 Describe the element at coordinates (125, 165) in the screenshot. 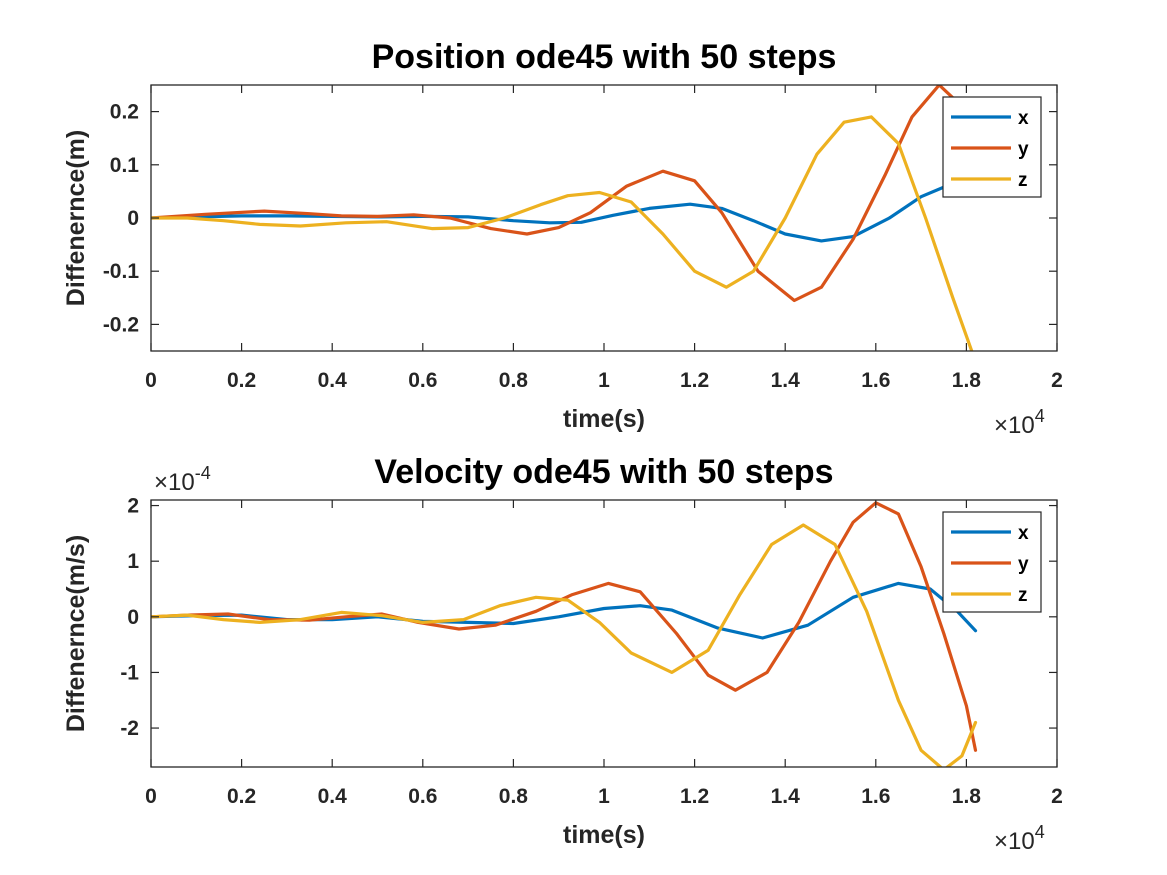

I see `y-tick-label: 0.1` at that location.